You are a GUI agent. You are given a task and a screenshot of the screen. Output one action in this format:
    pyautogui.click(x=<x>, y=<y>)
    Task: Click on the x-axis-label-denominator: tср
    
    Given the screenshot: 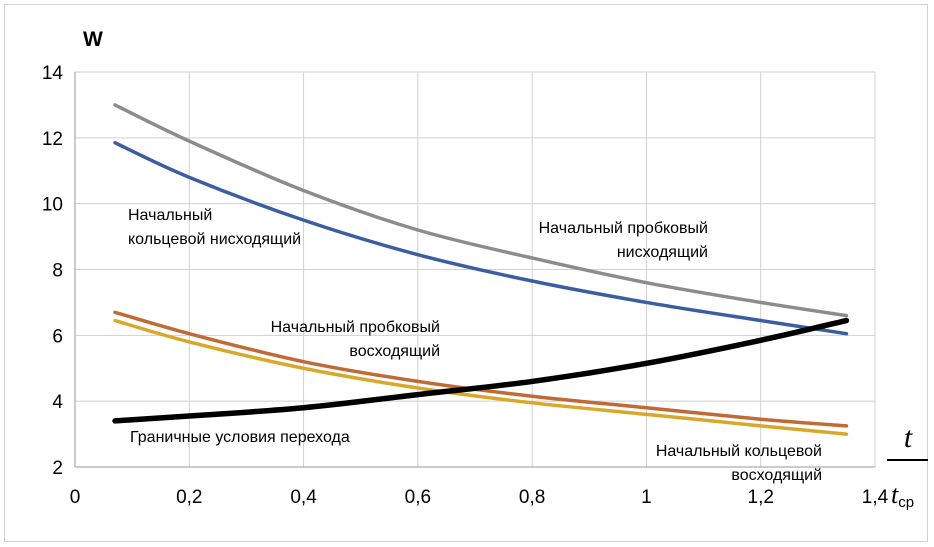 What is the action you would take?
    pyautogui.click(x=902, y=495)
    